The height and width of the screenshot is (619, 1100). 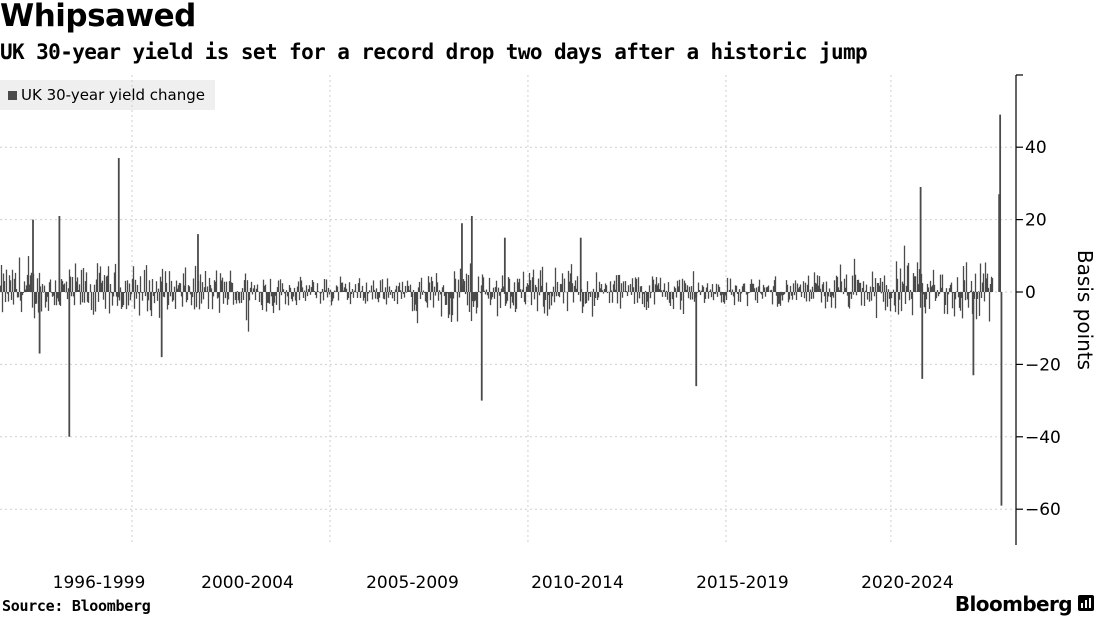 What do you see at coordinates (1030, 293) in the screenshot?
I see `y-tick-label: 0` at bounding box center [1030, 293].